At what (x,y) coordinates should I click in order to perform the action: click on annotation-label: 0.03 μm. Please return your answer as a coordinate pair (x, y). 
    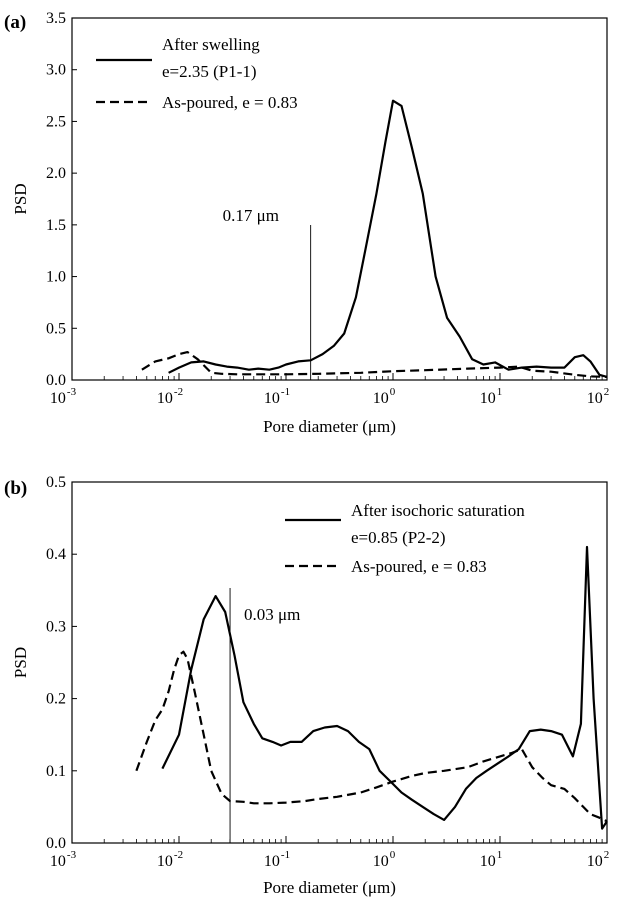
    Looking at the image, I should click on (272, 614).